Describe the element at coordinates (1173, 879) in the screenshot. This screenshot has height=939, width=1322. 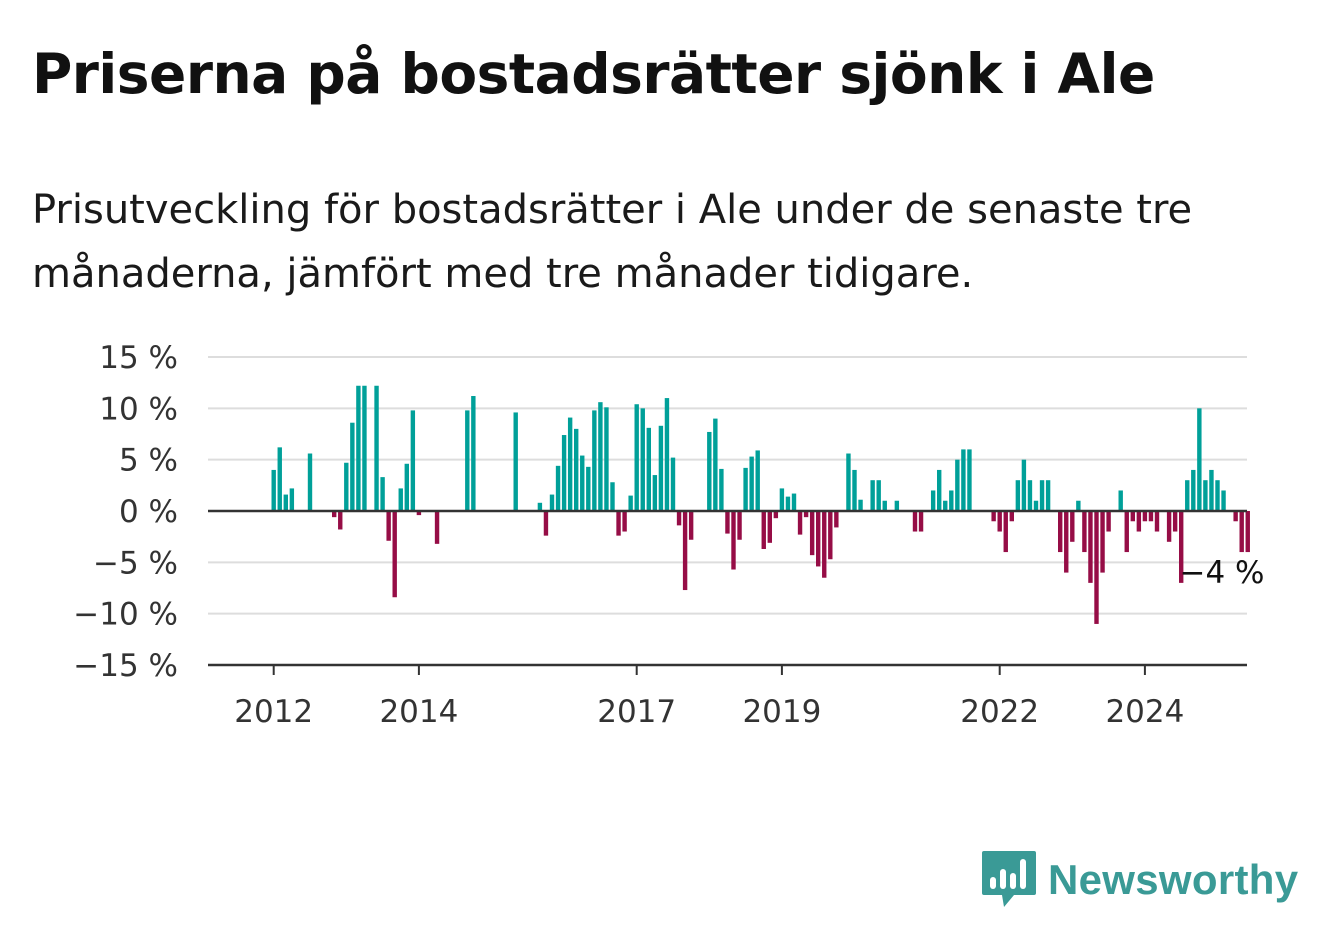
I see `logo-text: Newsworthy` at that location.